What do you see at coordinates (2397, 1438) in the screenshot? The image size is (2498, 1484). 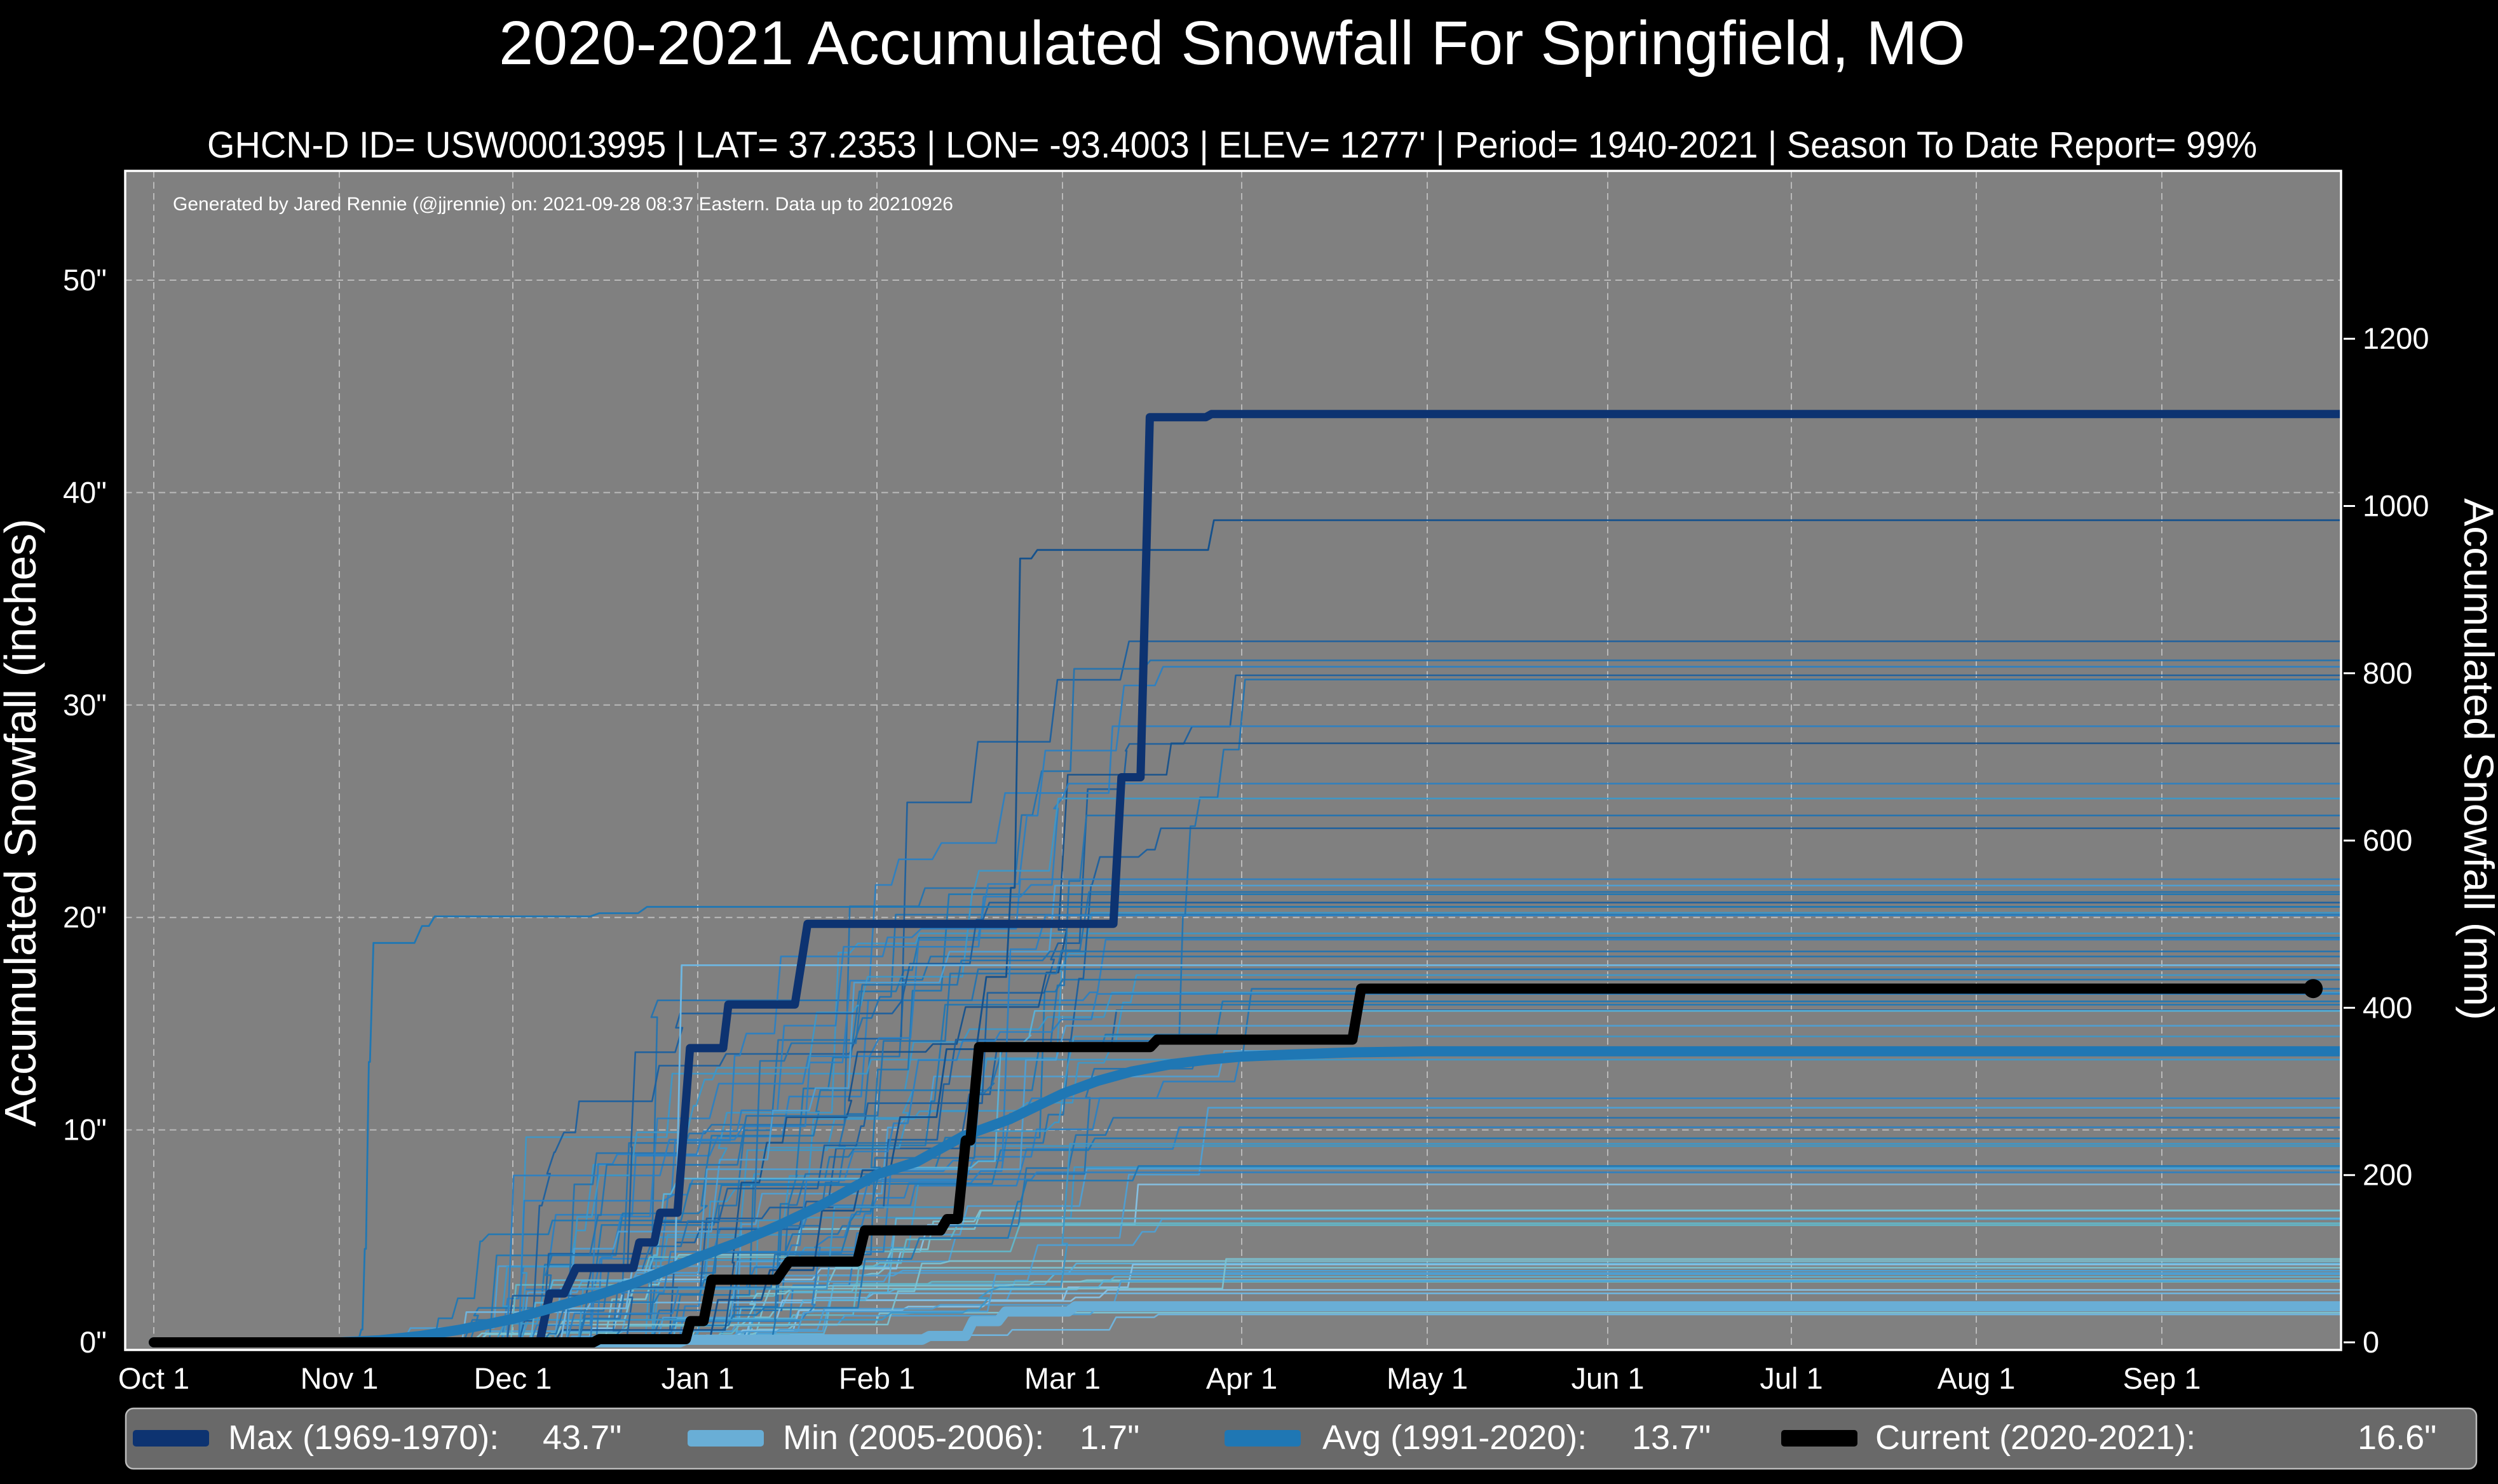 I see `svg-text: 16.6"` at bounding box center [2397, 1438].